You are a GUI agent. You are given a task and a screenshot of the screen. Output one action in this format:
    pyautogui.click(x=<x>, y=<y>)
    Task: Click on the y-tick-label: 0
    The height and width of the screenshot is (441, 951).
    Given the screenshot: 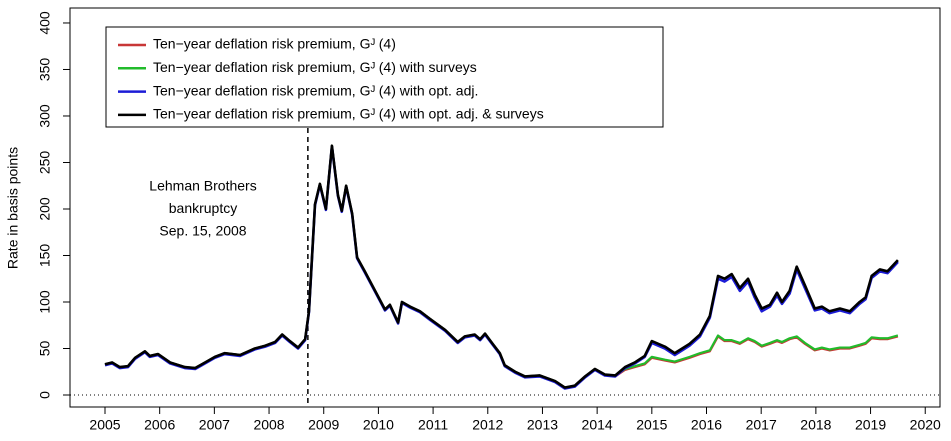 What is the action you would take?
    pyautogui.click(x=45, y=395)
    